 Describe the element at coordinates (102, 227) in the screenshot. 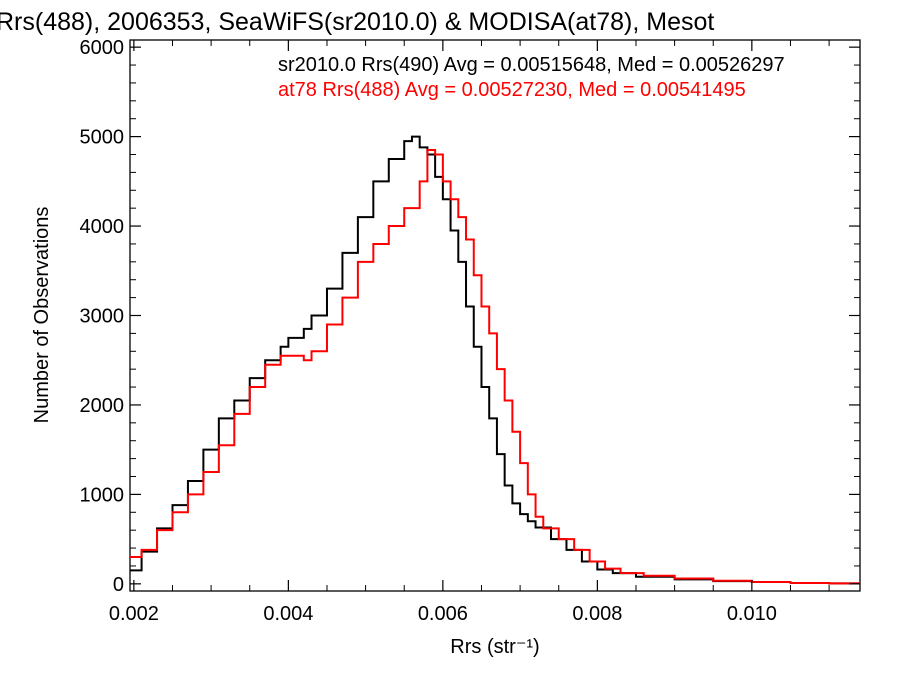

I see `y-tick-label: 4000` at that location.